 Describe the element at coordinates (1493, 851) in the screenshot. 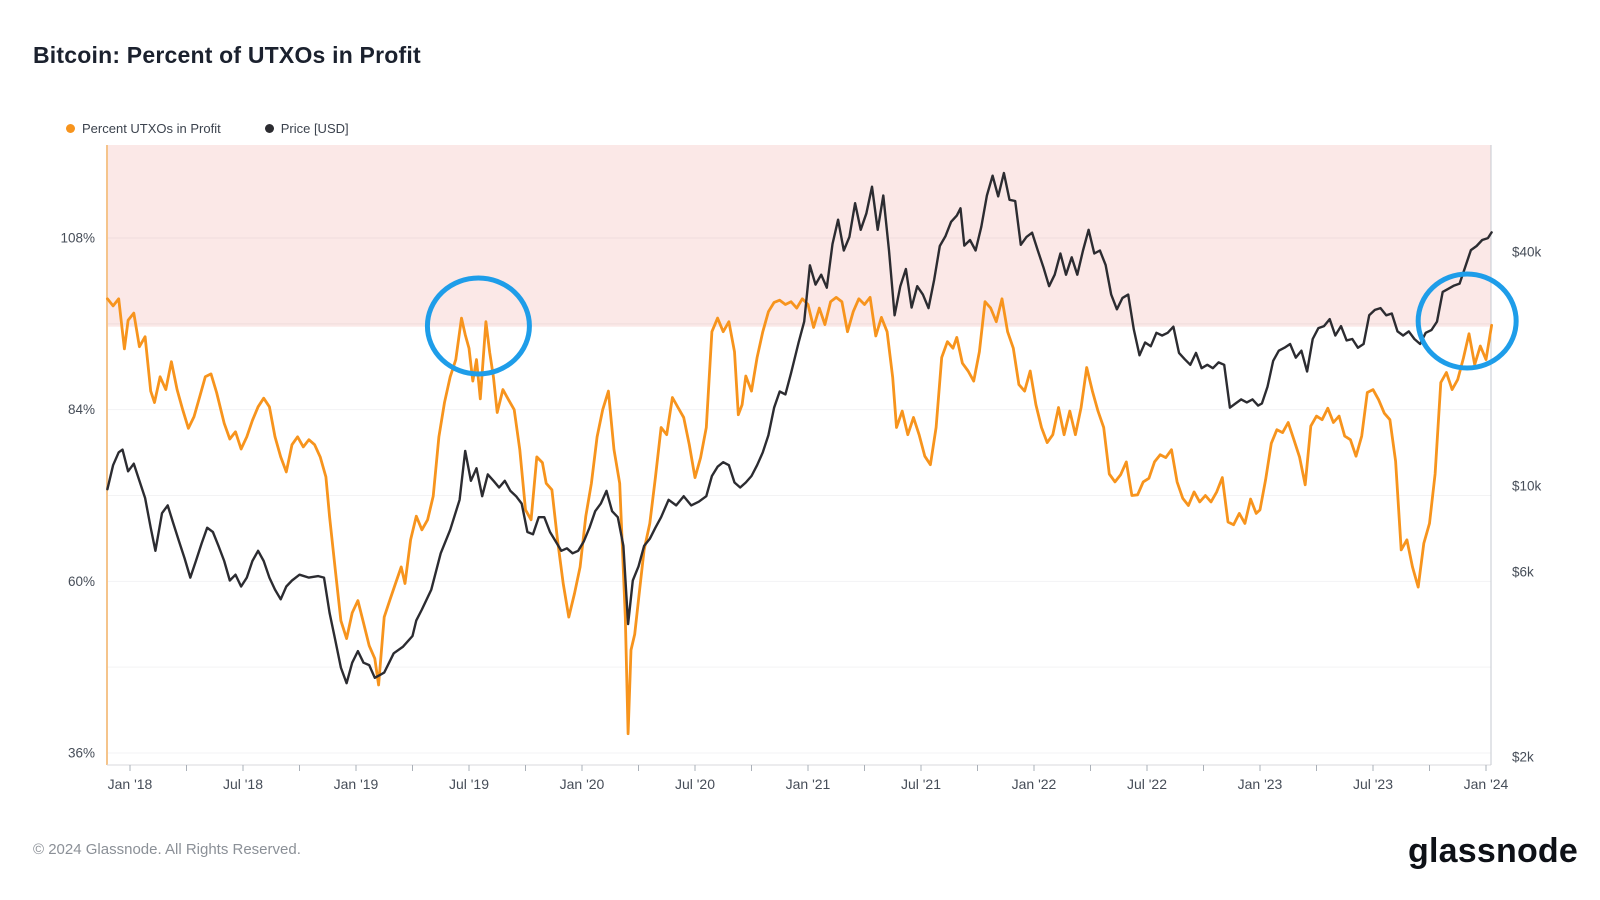

I see `glassnode-logo: glassnode` at that location.